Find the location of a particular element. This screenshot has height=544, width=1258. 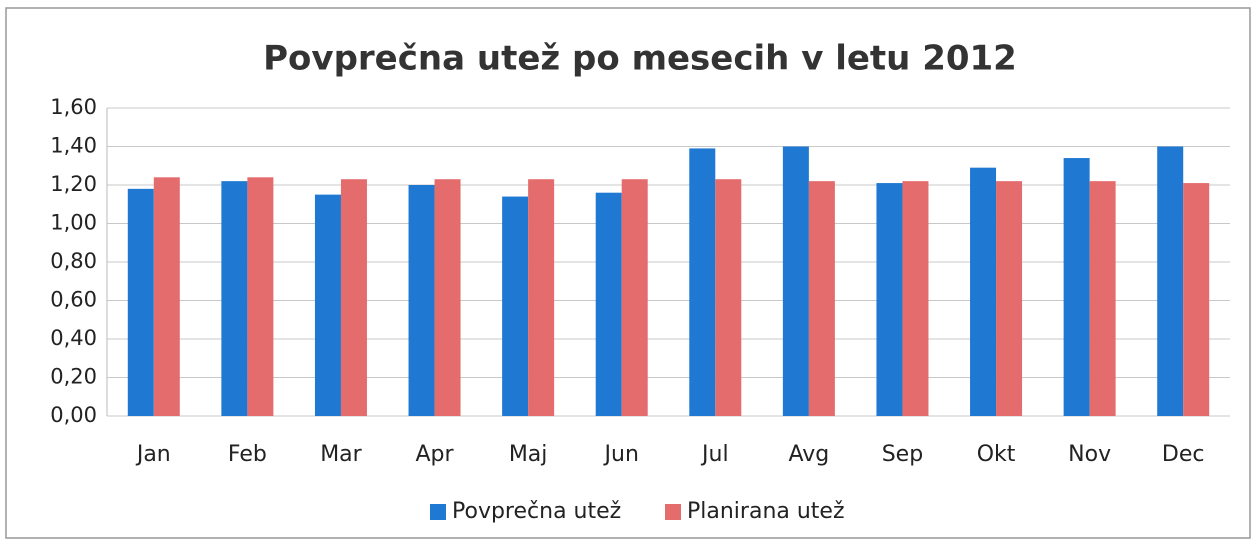

x-tick-label: Jan is located at coordinates (153, 454).